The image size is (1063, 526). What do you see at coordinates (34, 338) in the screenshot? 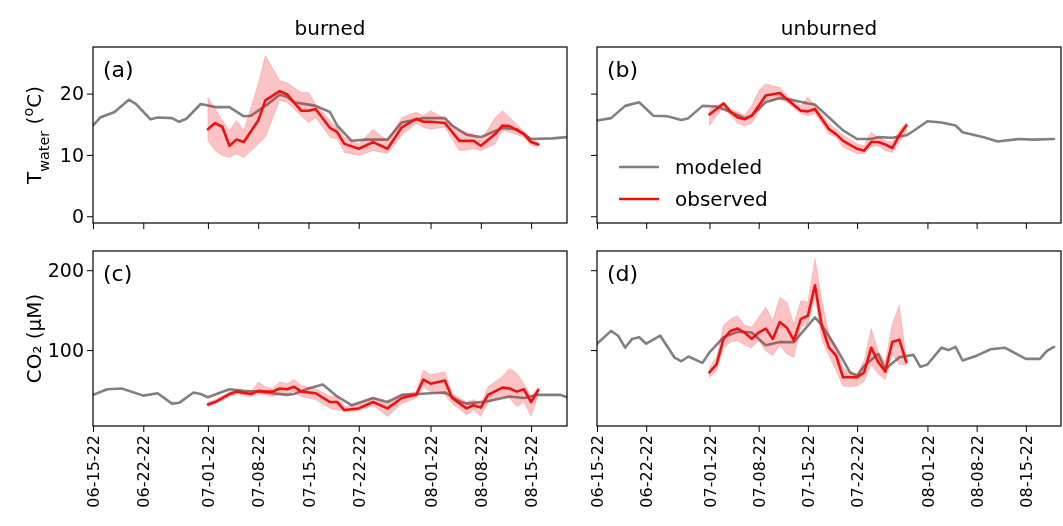
I see `y-axis-title: CO₂ (μM)` at bounding box center [34, 338].